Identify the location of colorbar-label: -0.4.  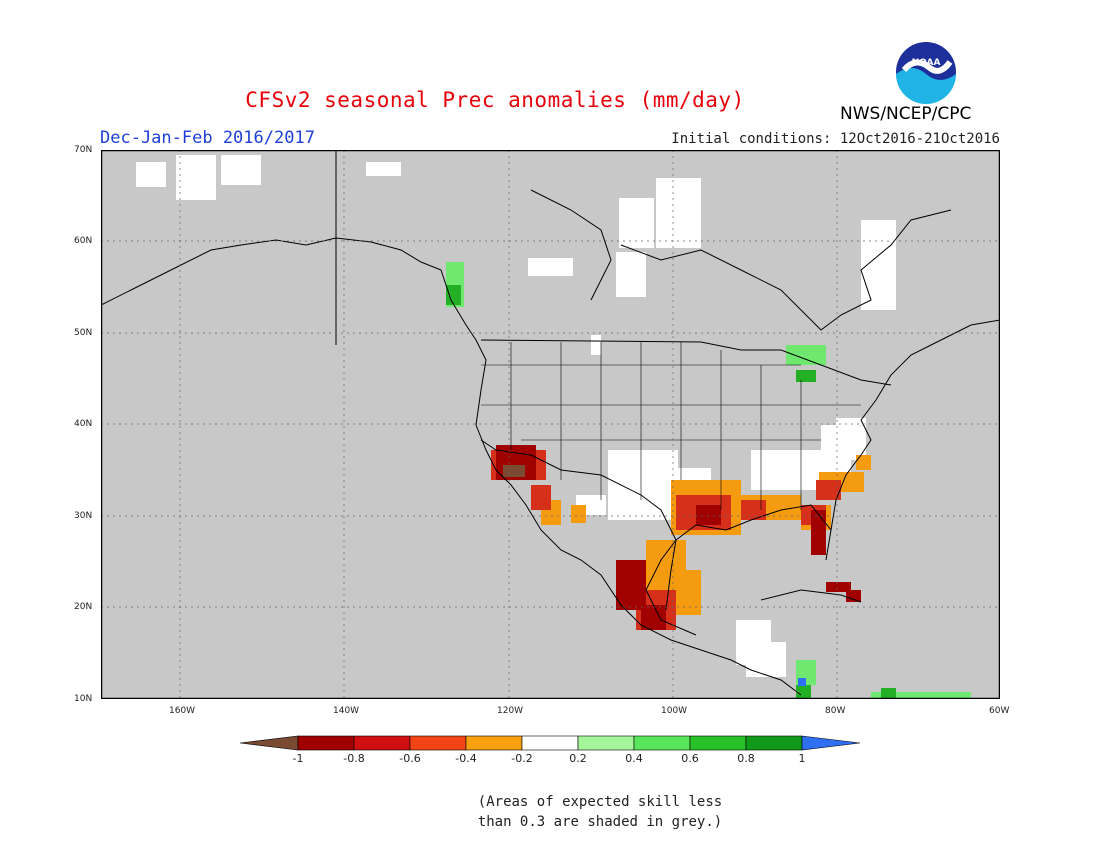
(466, 758).